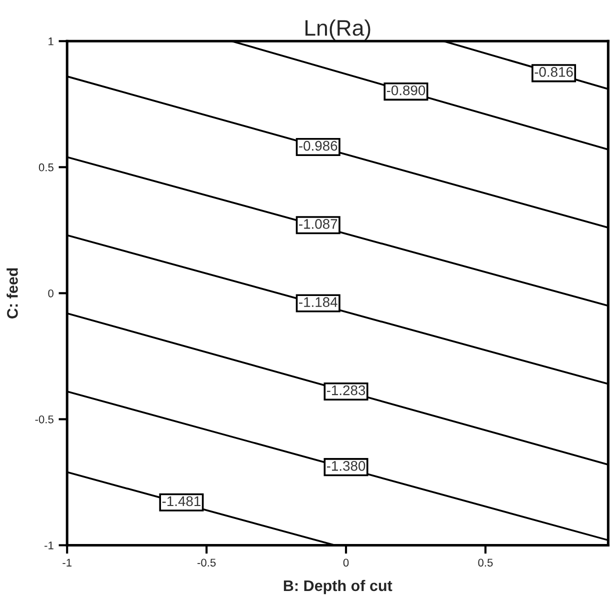  What do you see at coordinates (553, 72) in the screenshot?
I see `annotation: -0.816` at bounding box center [553, 72].